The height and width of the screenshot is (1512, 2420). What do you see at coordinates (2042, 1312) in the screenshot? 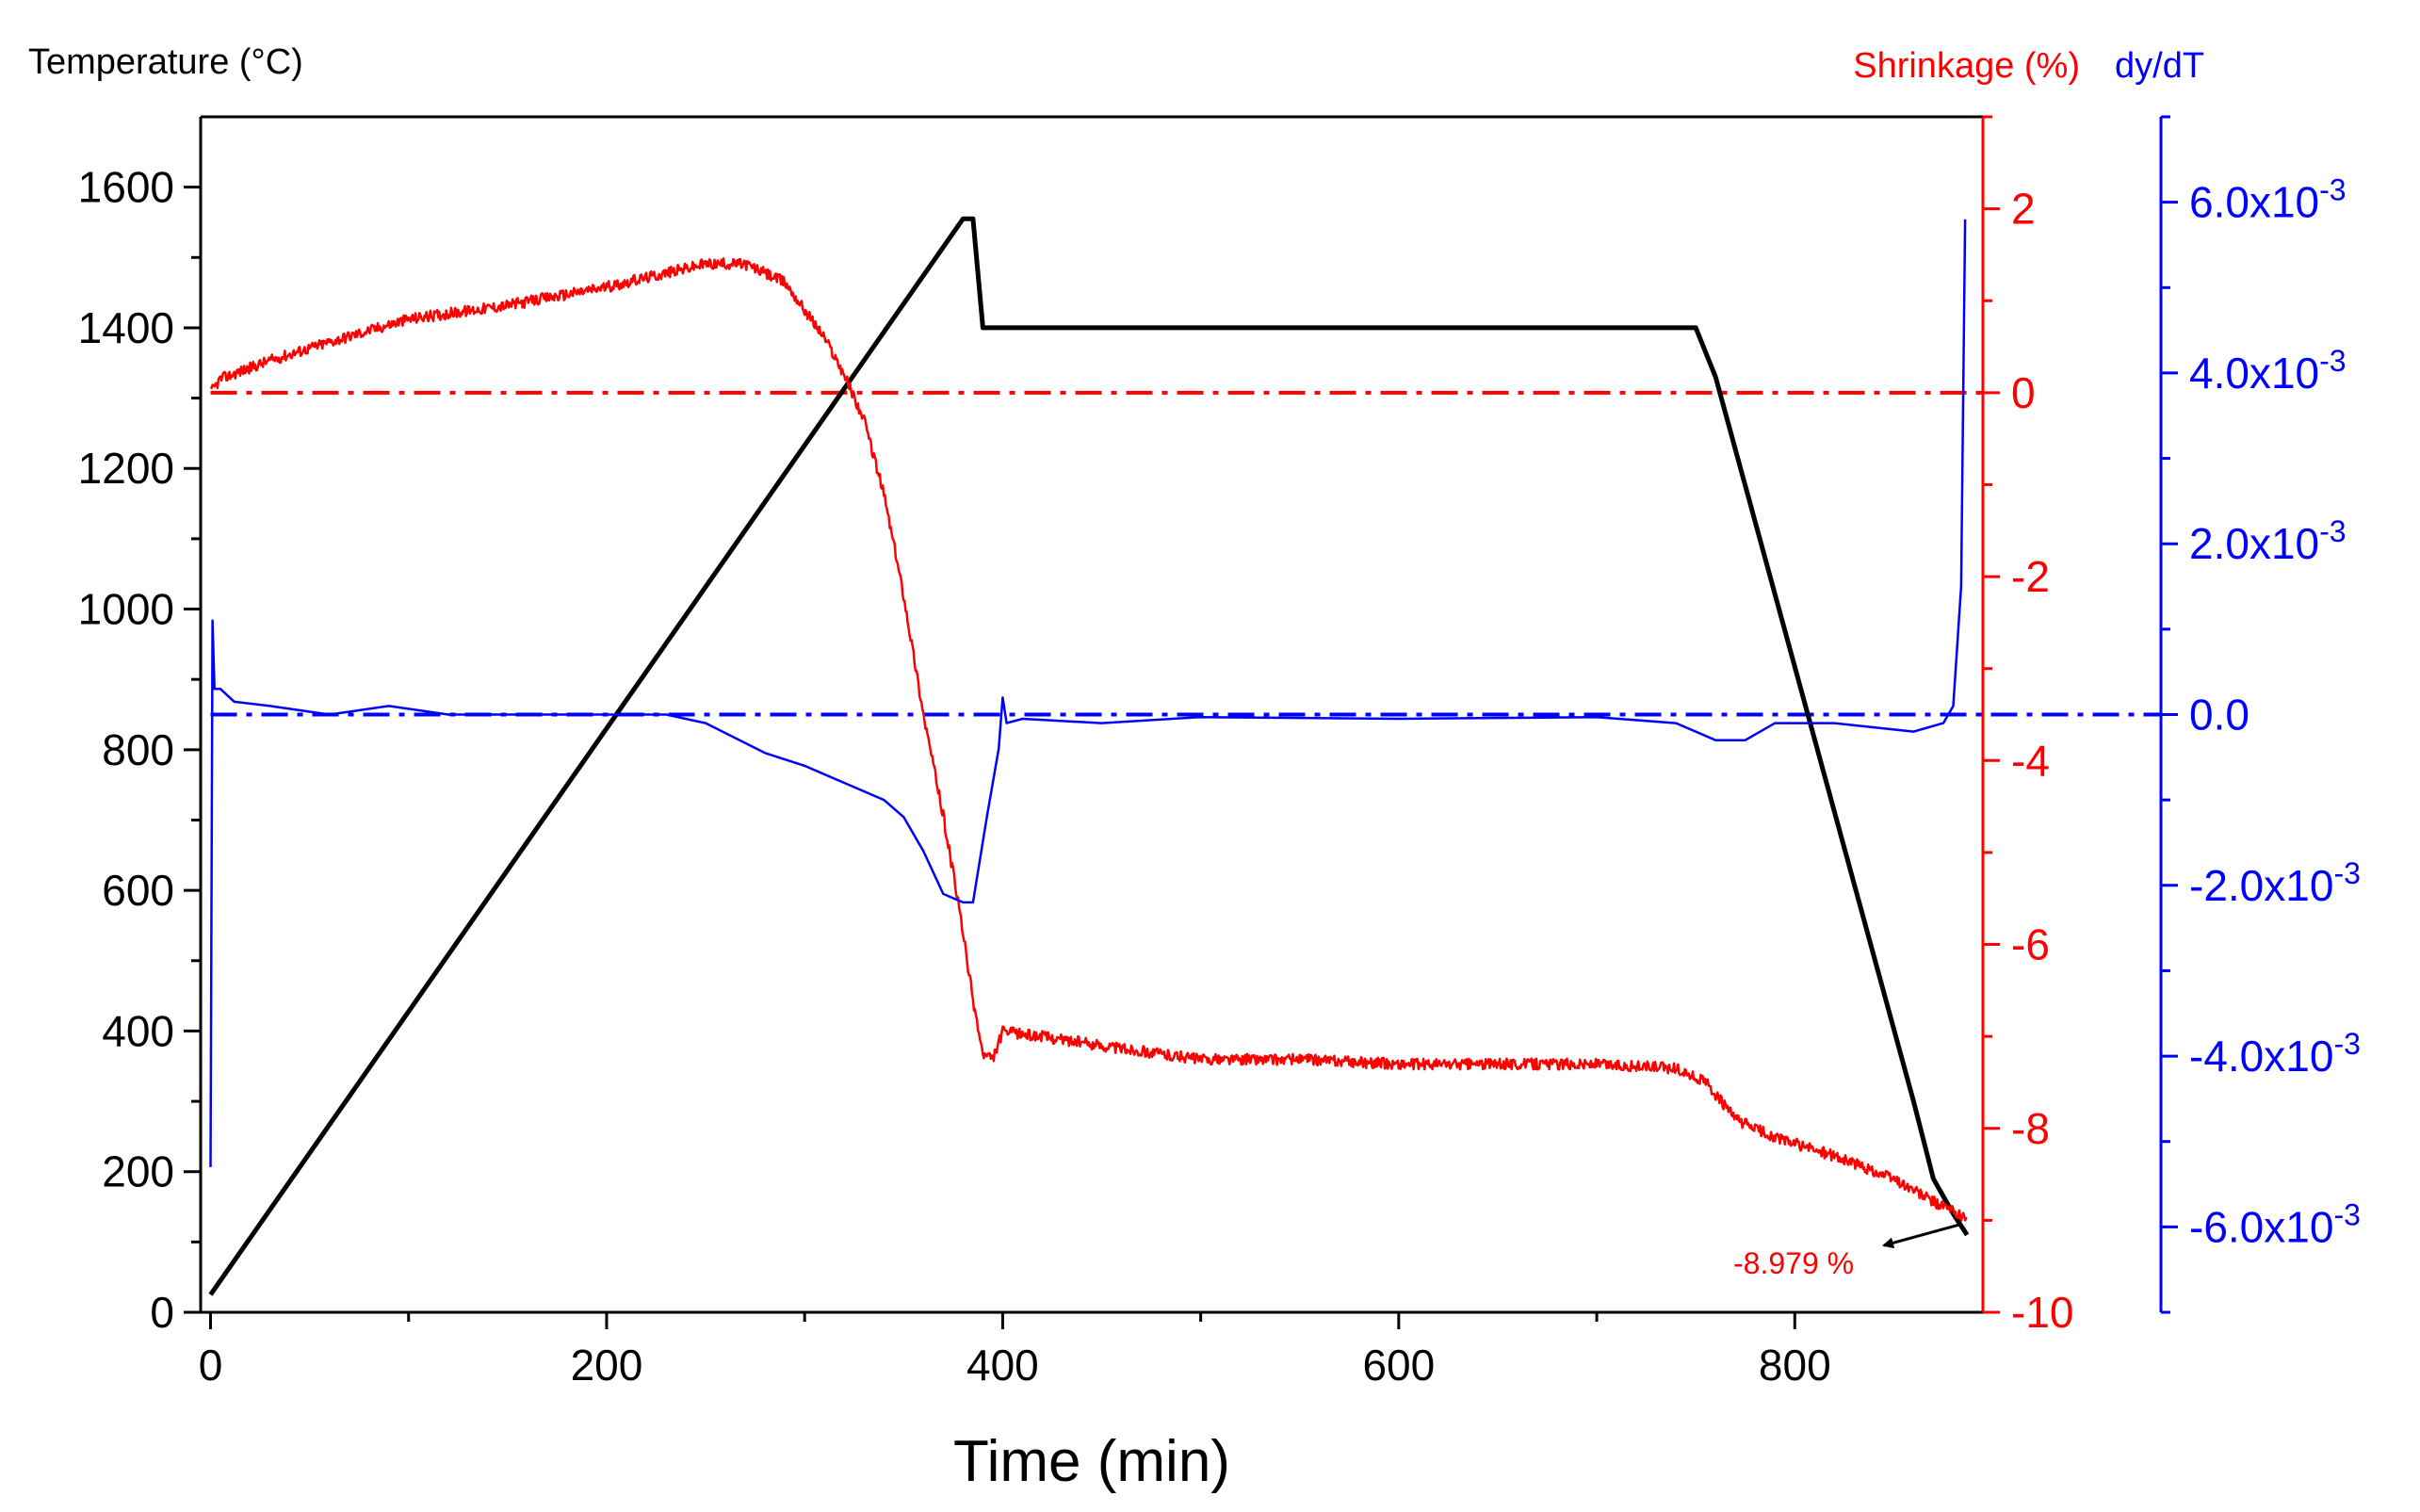
I see `shrinkage-tick-label: -10` at bounding box center [2042, 1312].